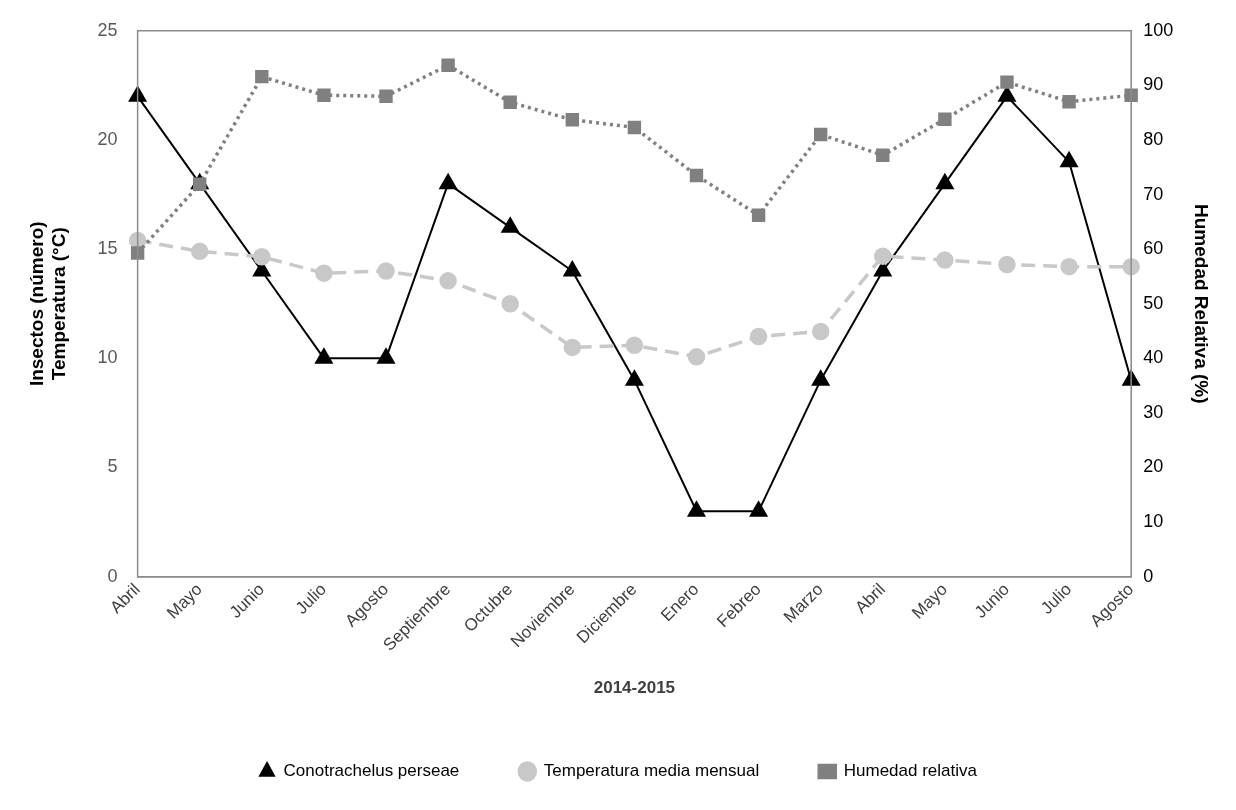 This screenshot has height=810, width=1236. Describe the element at coordinates (1153, 357) in the screenshot. I see `y2-tick-label: 40` at that location.